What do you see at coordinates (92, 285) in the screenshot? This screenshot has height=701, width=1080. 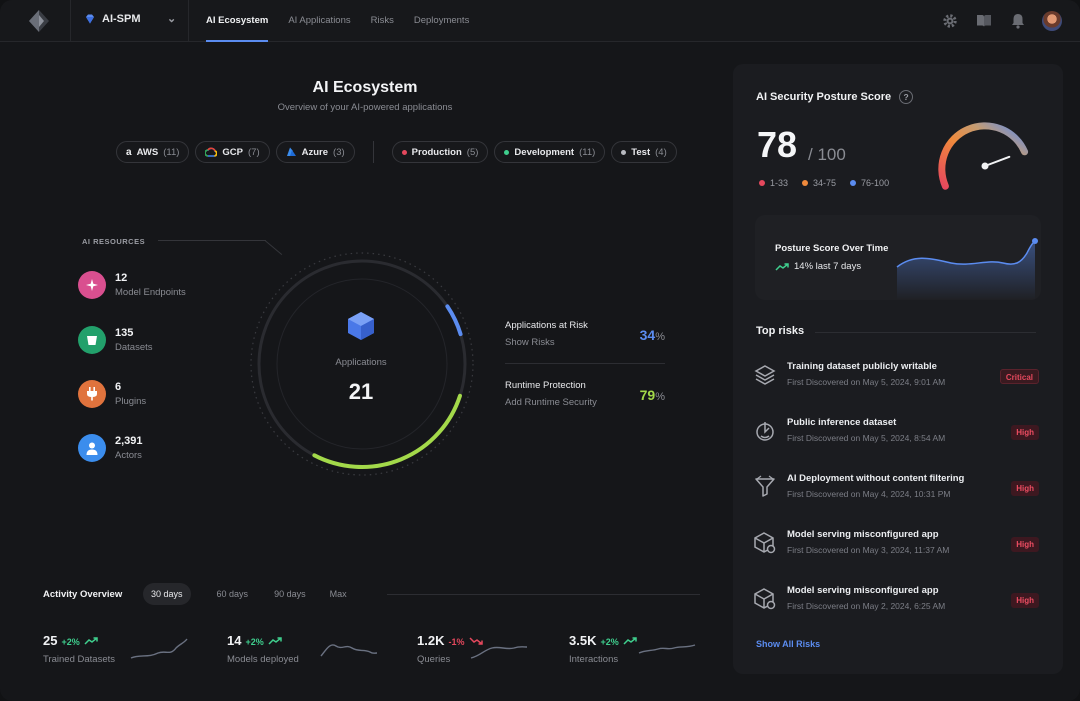 I see `sparkle-icon` at bounding box center [92, 285].